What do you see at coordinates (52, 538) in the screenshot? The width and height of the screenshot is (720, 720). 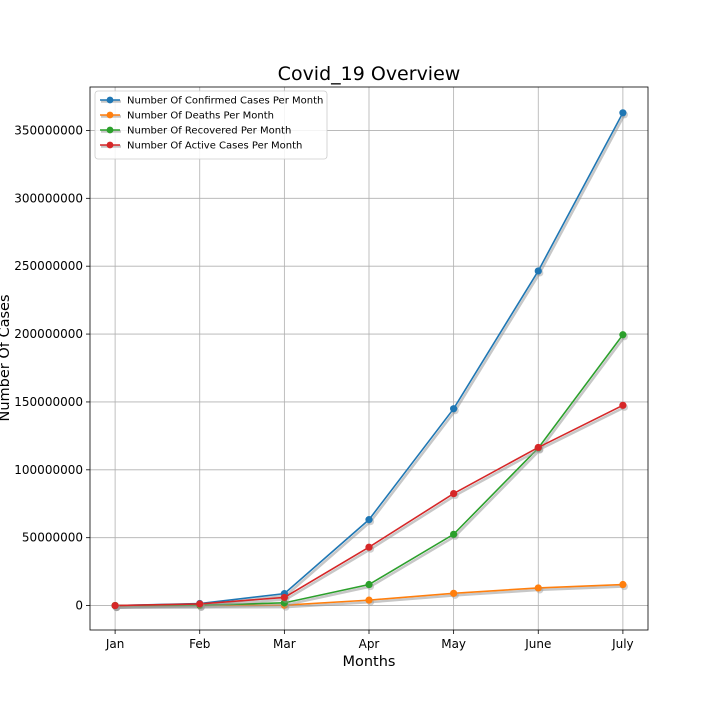 I see `y-tick-label: 50000000` at bounding box center [52, 538].